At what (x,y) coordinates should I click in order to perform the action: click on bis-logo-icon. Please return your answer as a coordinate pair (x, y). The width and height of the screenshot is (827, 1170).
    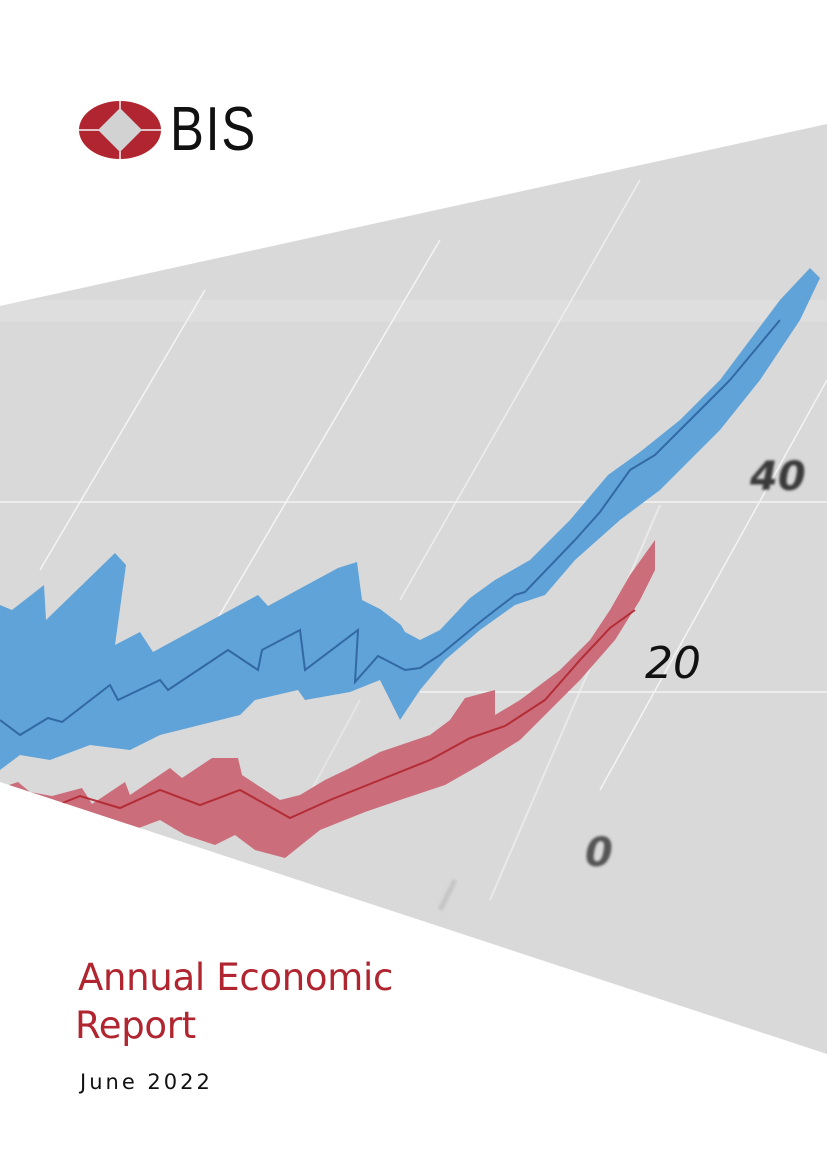
    Looking at the image, I should click on (120, 130).